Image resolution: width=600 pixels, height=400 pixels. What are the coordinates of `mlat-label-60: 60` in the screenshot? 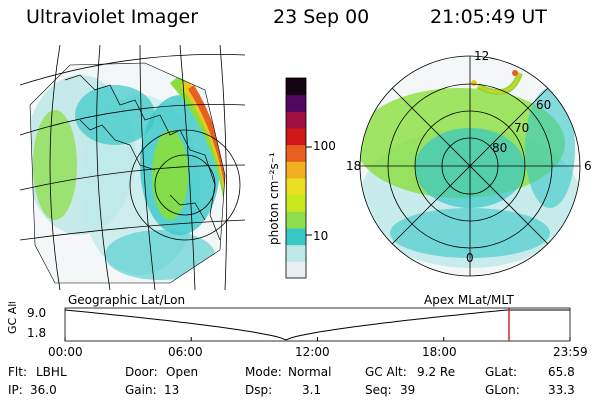 It's located at (543, 105).